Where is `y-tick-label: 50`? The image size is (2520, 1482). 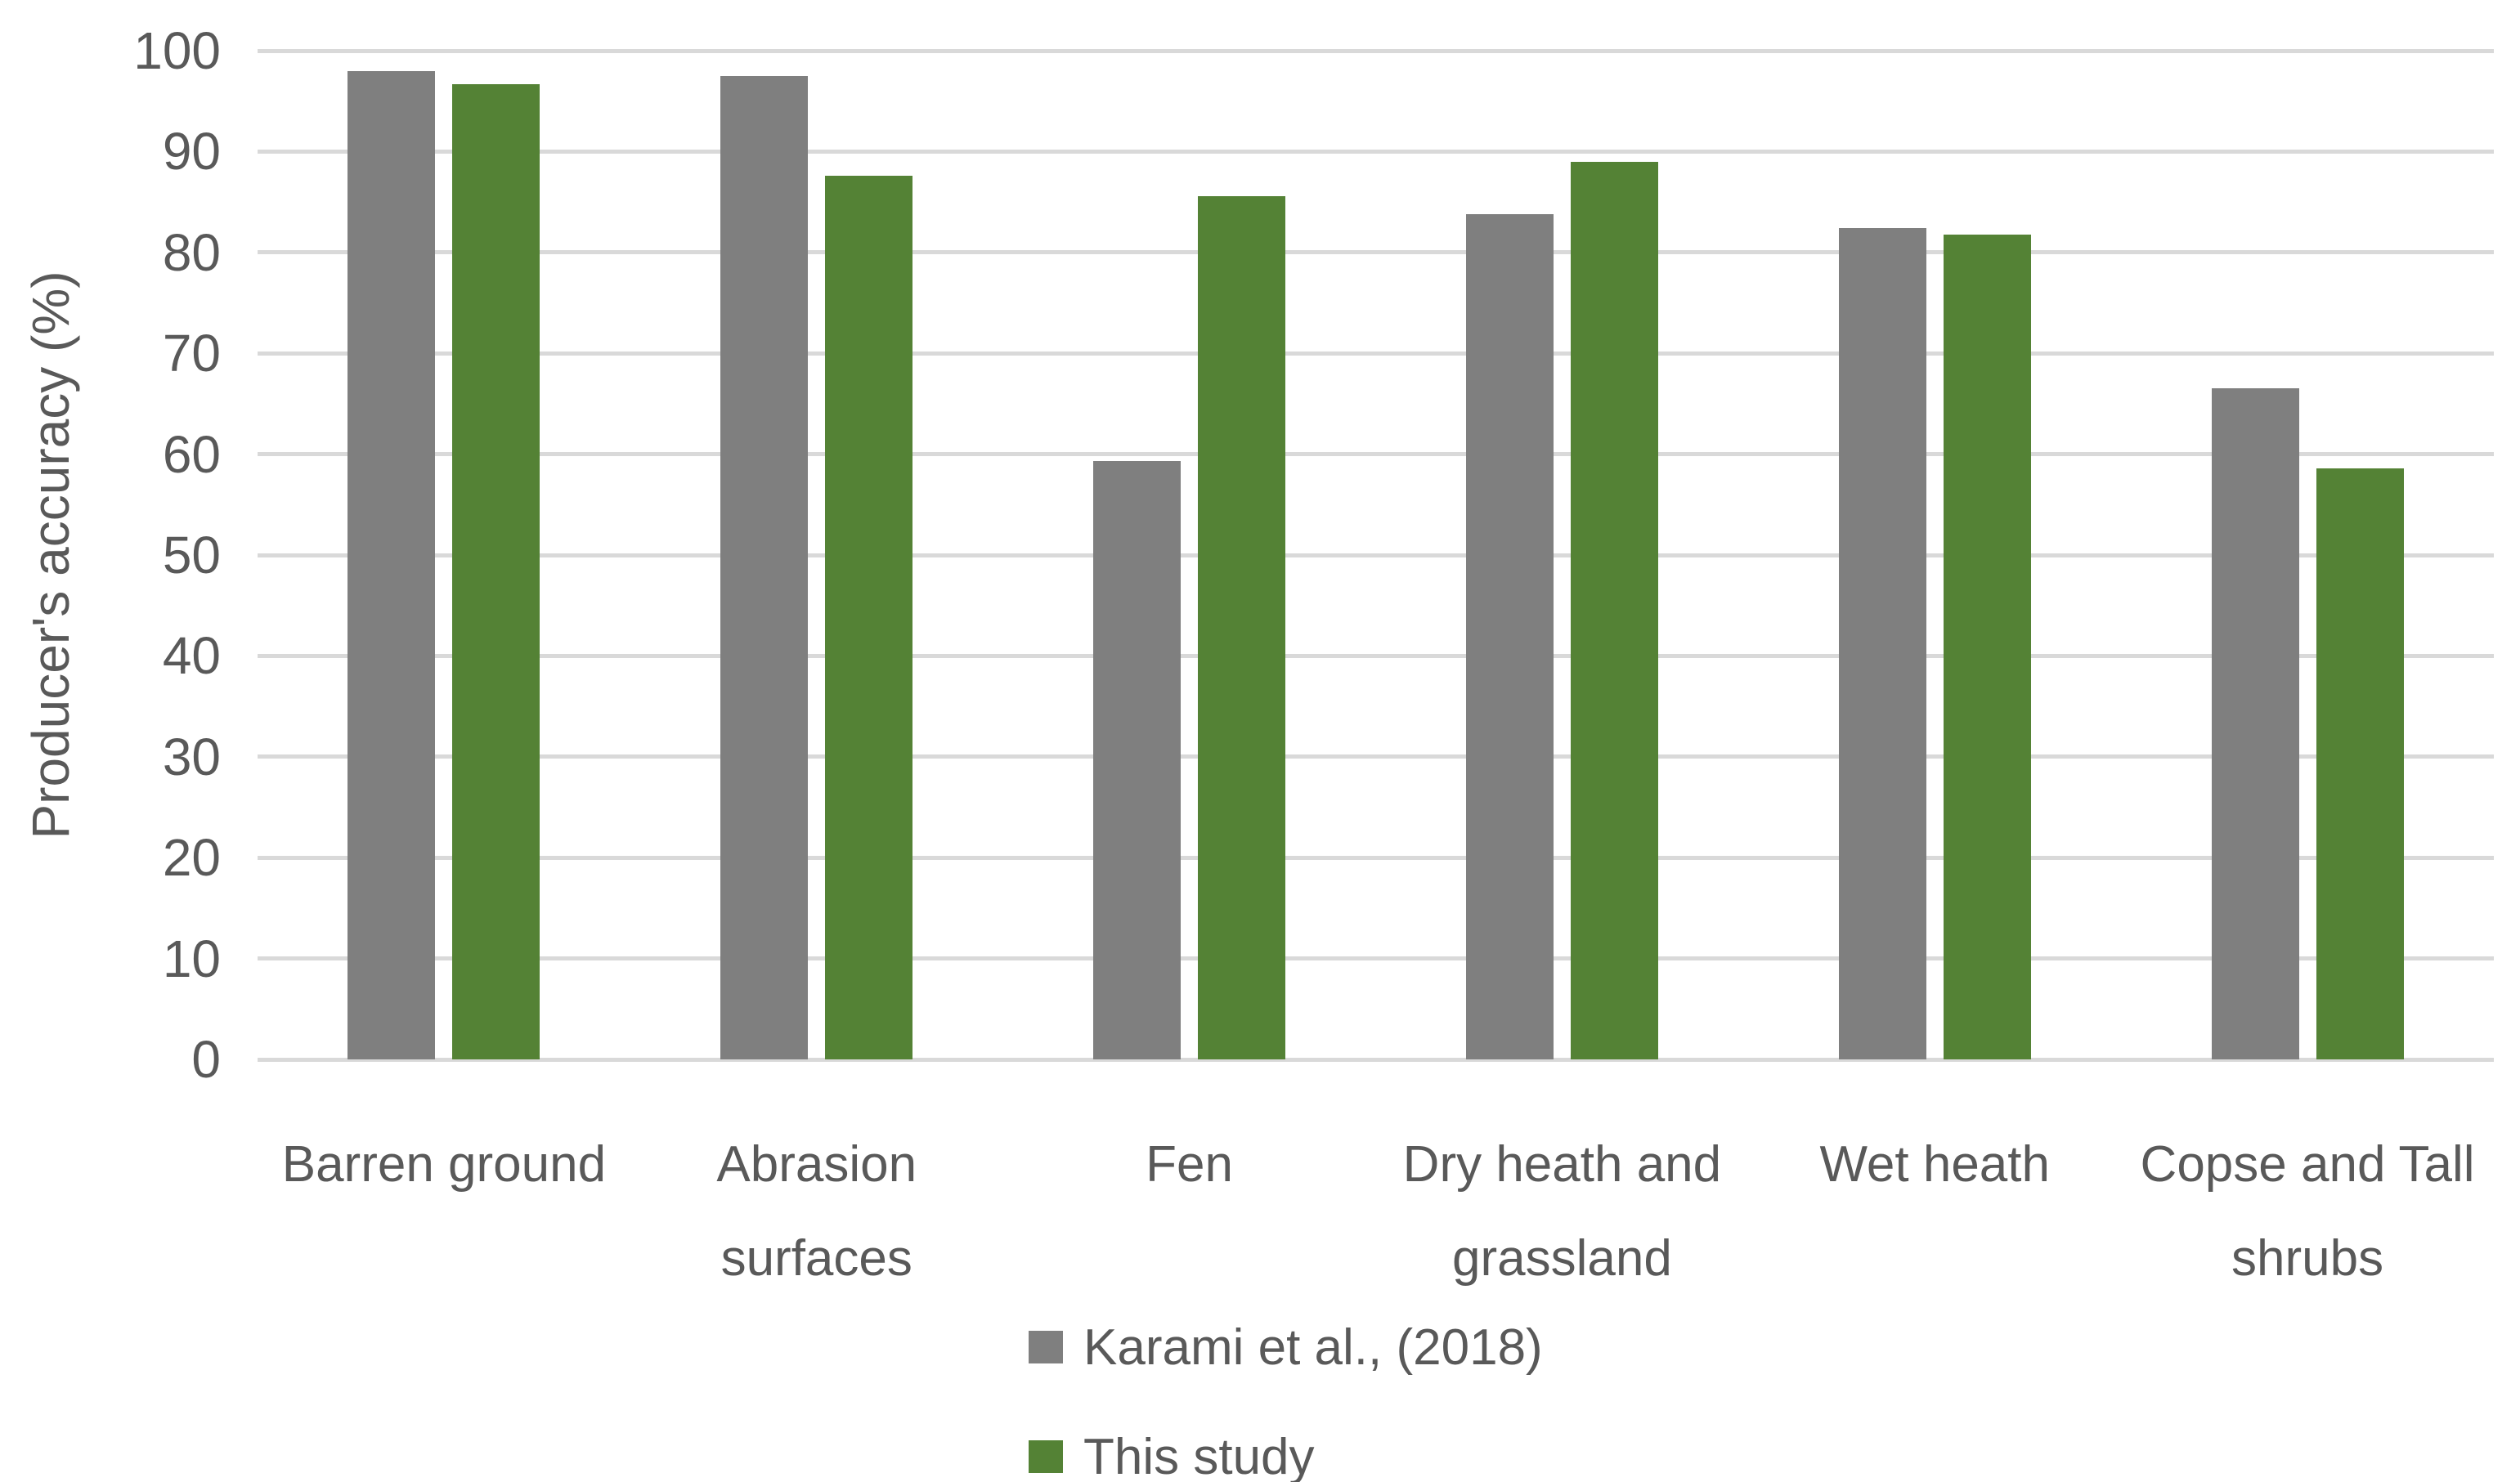 y-tick-label: 50 is located at coordinates (191, 555).